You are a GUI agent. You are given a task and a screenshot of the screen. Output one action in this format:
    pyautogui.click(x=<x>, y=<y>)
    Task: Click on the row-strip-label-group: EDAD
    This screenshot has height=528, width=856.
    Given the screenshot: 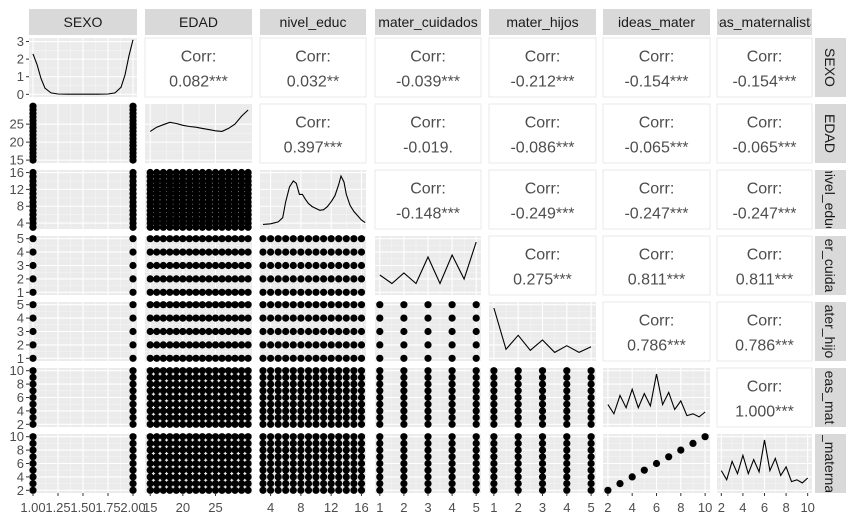 What is the action you would take?
    pyautogui.click(x=830, y=133)
    